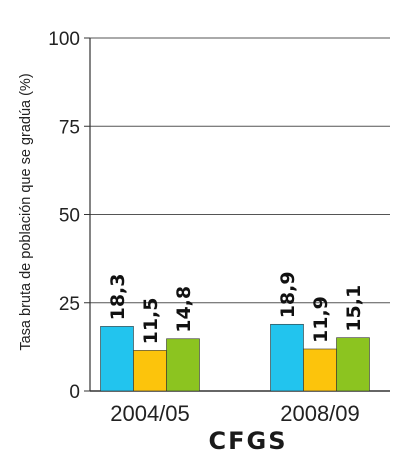 The height and width of the screenshot is (464, 406). Describe the element at coordinates (236, 307) in the screenshot. I see `data-labels: 18,3 11,5 14,8 18,9 11,9 15,1` at that location.